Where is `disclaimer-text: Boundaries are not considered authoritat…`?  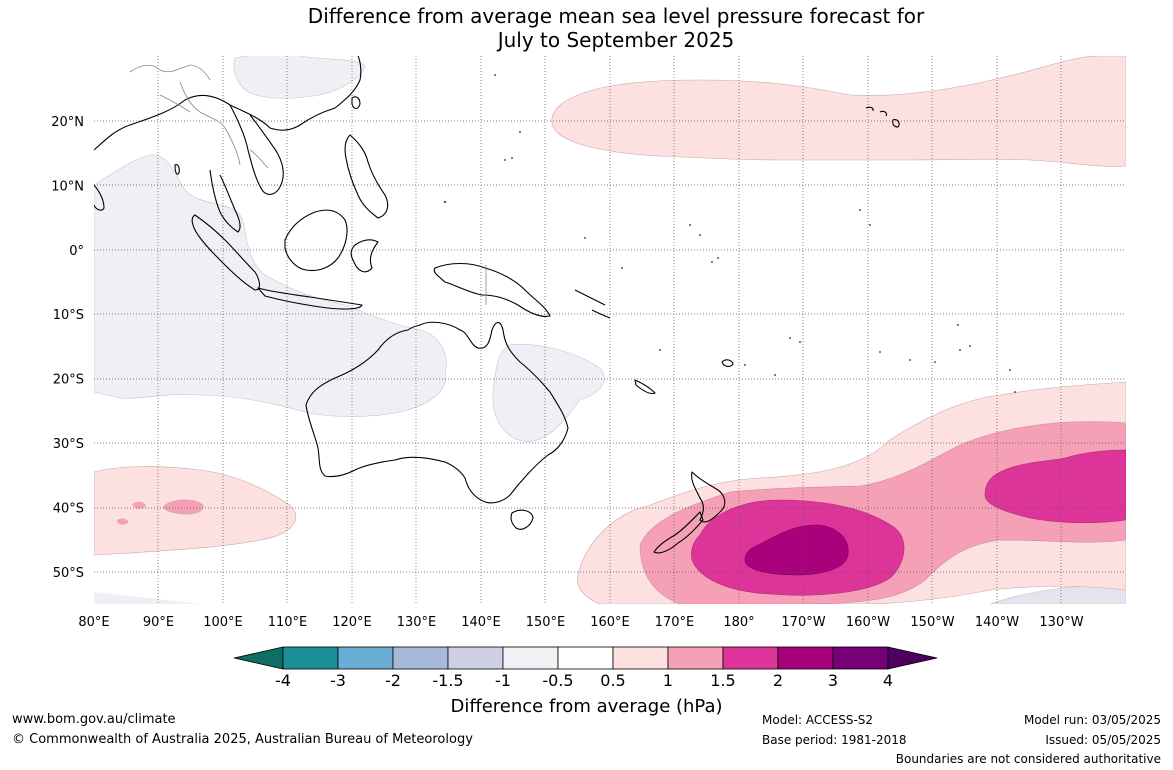
disclaimer-text: Boundaries are not considered authoritat… is located at coordinates (1028, 759).